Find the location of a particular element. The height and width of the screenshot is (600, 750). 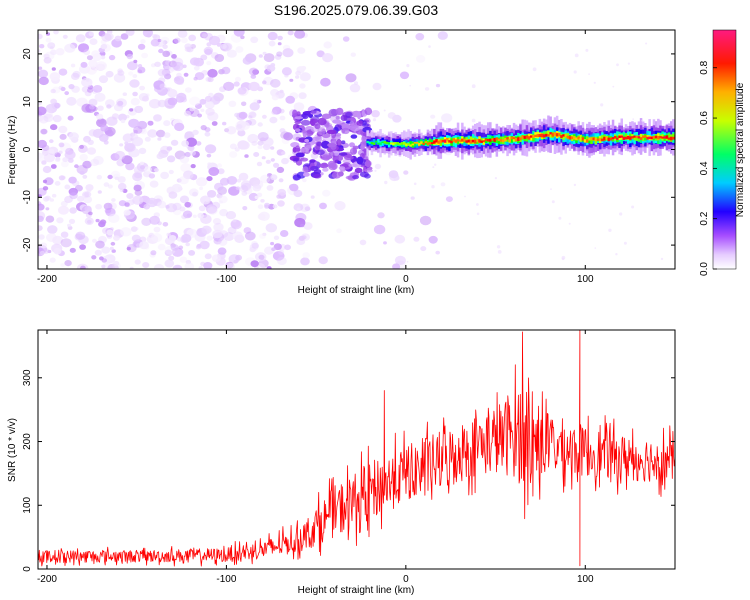

x-tick-label: 100 is located at coordinates (585, 579).